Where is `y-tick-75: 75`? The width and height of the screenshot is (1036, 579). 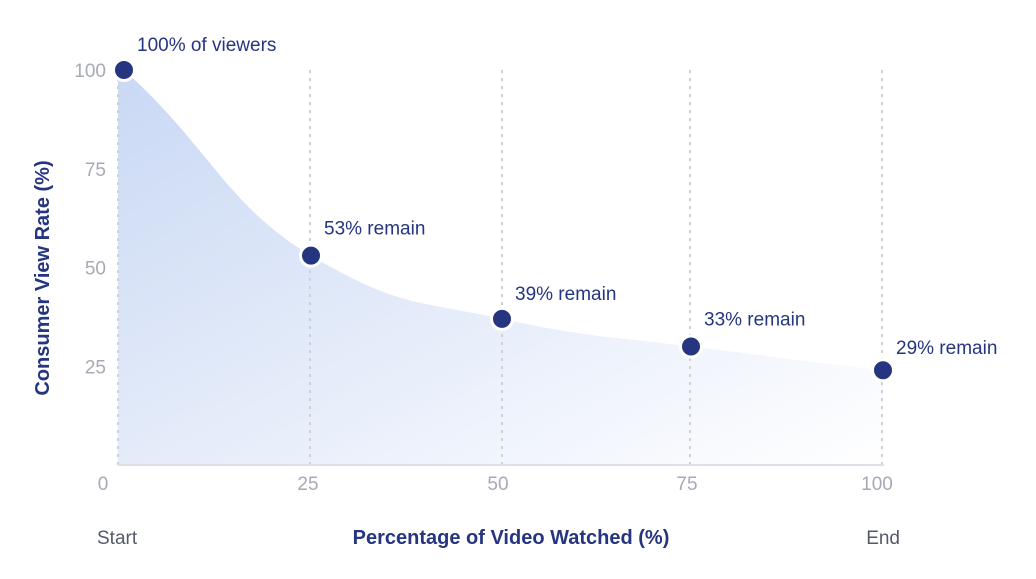 y-tick-75: 75 is located at coordinates (95, 170).